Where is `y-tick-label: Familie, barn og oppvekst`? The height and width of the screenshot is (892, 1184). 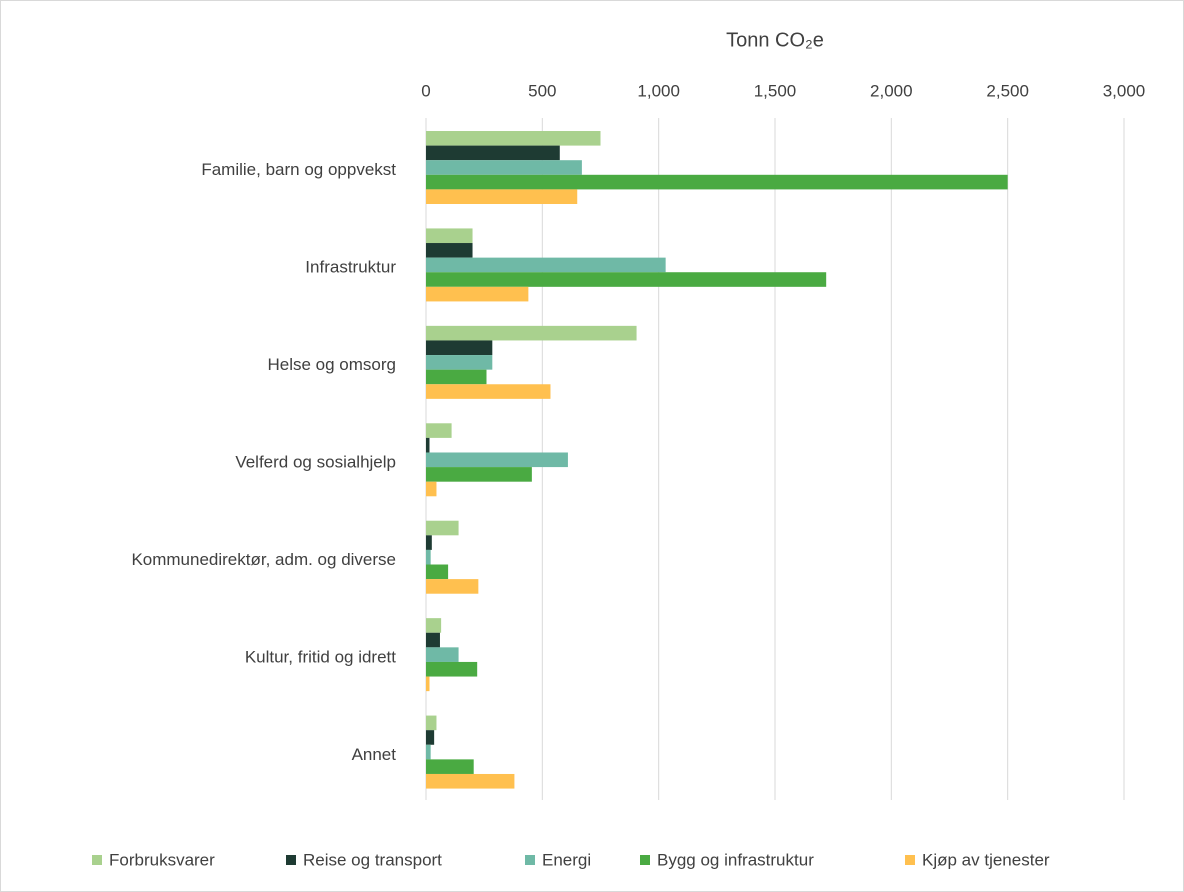 y-tick-label: Familie, barn og oppvekst is located at coordinates (298, 169).